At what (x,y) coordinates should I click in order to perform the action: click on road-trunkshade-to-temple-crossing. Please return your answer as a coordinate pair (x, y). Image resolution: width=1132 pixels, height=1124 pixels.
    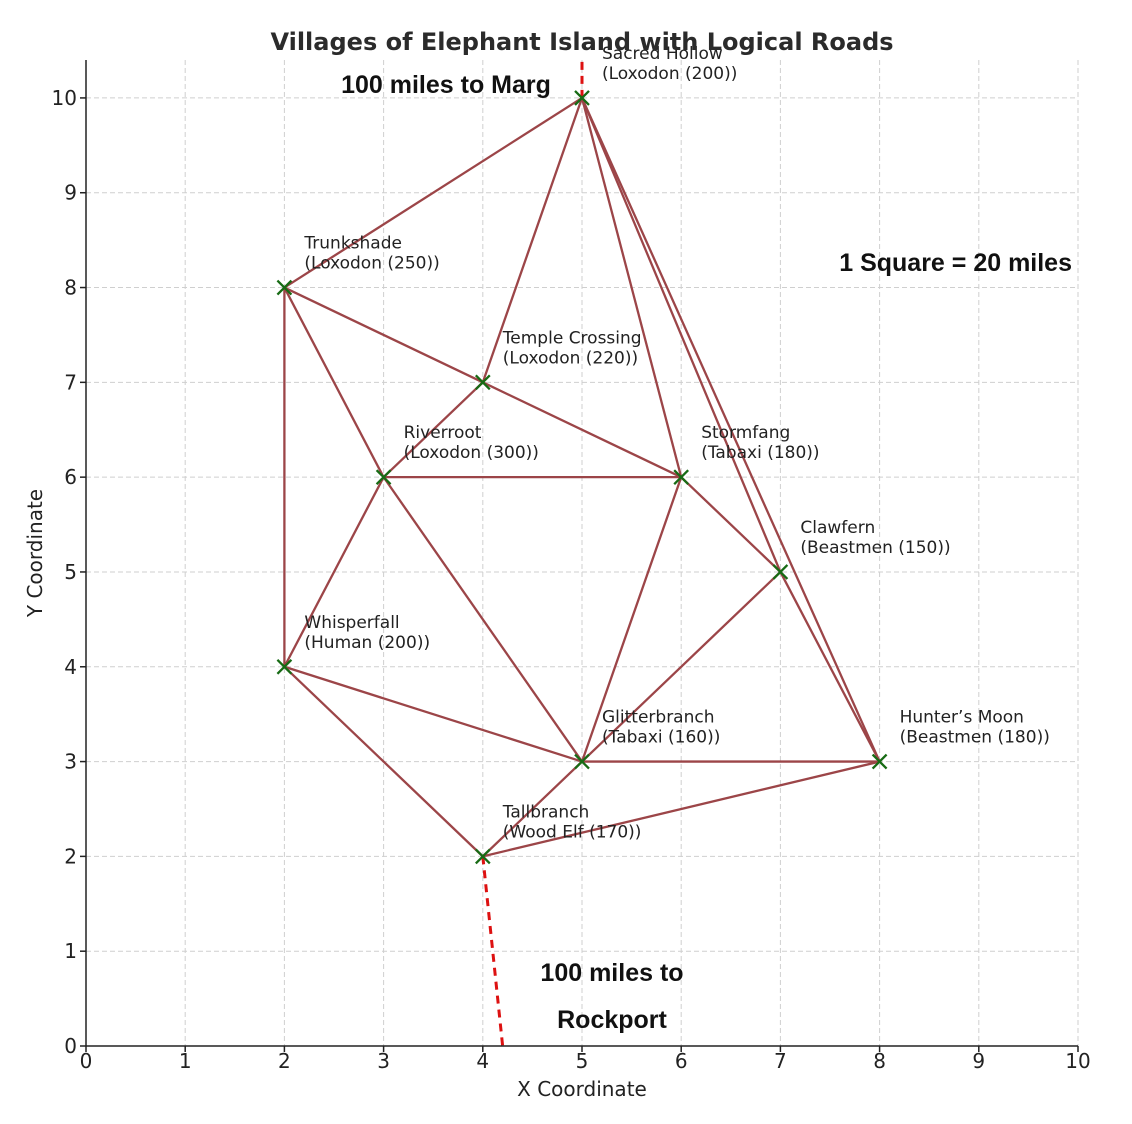
    Looking at the image, I should click on (383, 335).